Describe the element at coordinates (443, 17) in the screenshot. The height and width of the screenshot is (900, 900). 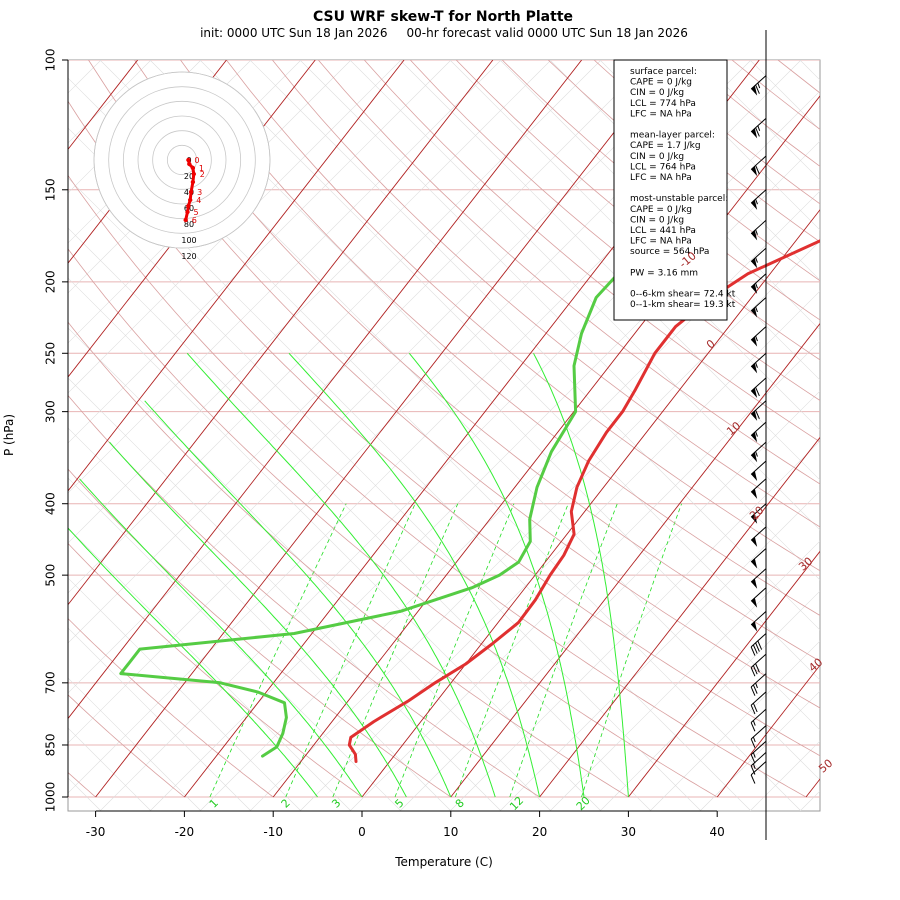
I see `chart-title: CSU WRF skew-T for North Platte` at that location.